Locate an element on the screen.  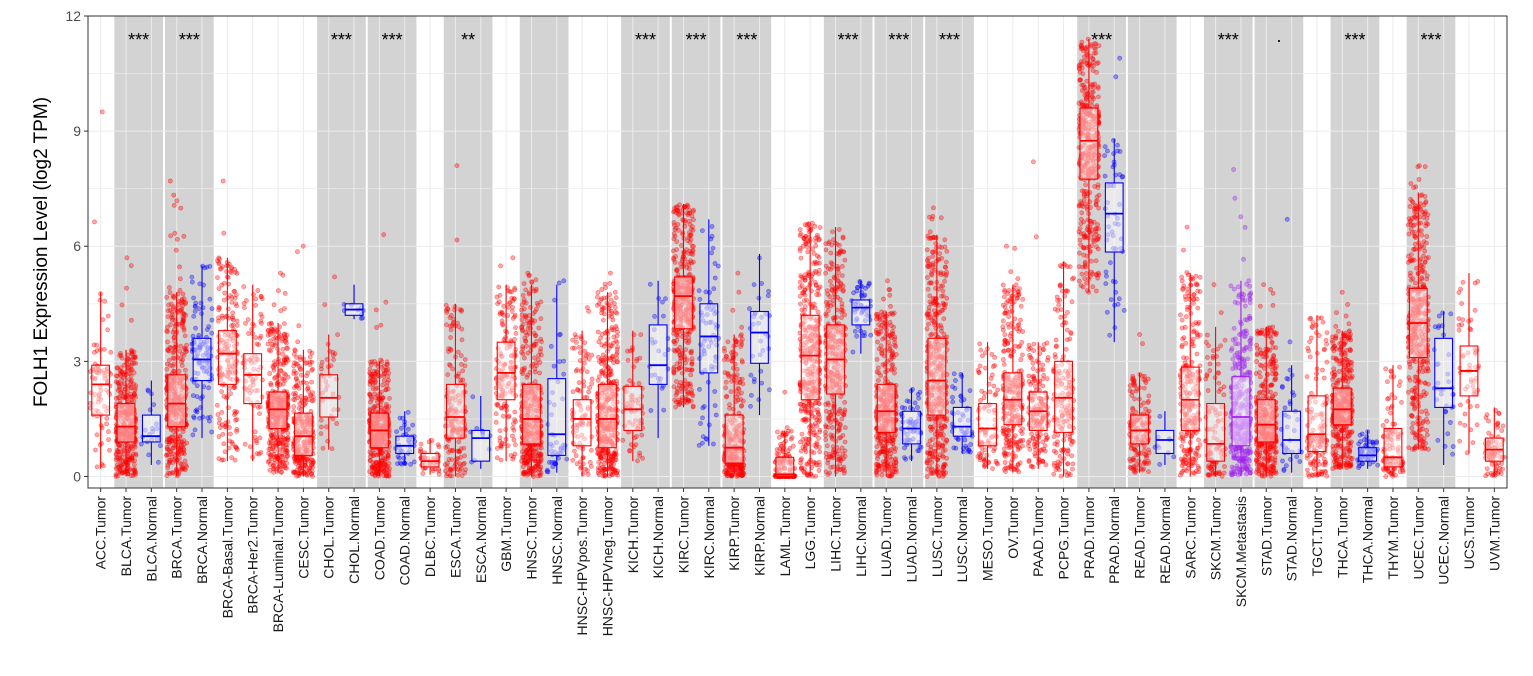
box-kirc-tumor is located at coordinates (683, 306).